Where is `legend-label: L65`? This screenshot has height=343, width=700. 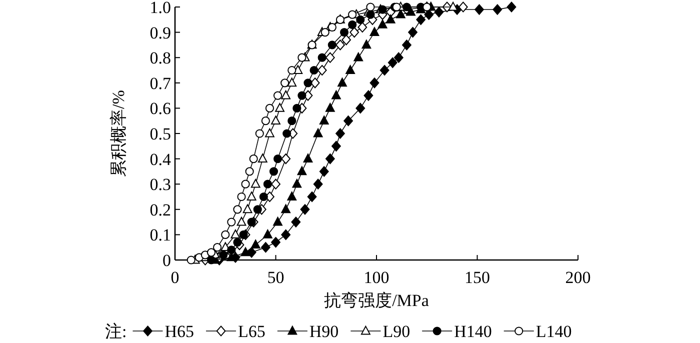
legend-label: L65 is located at coordinates (252, 331).